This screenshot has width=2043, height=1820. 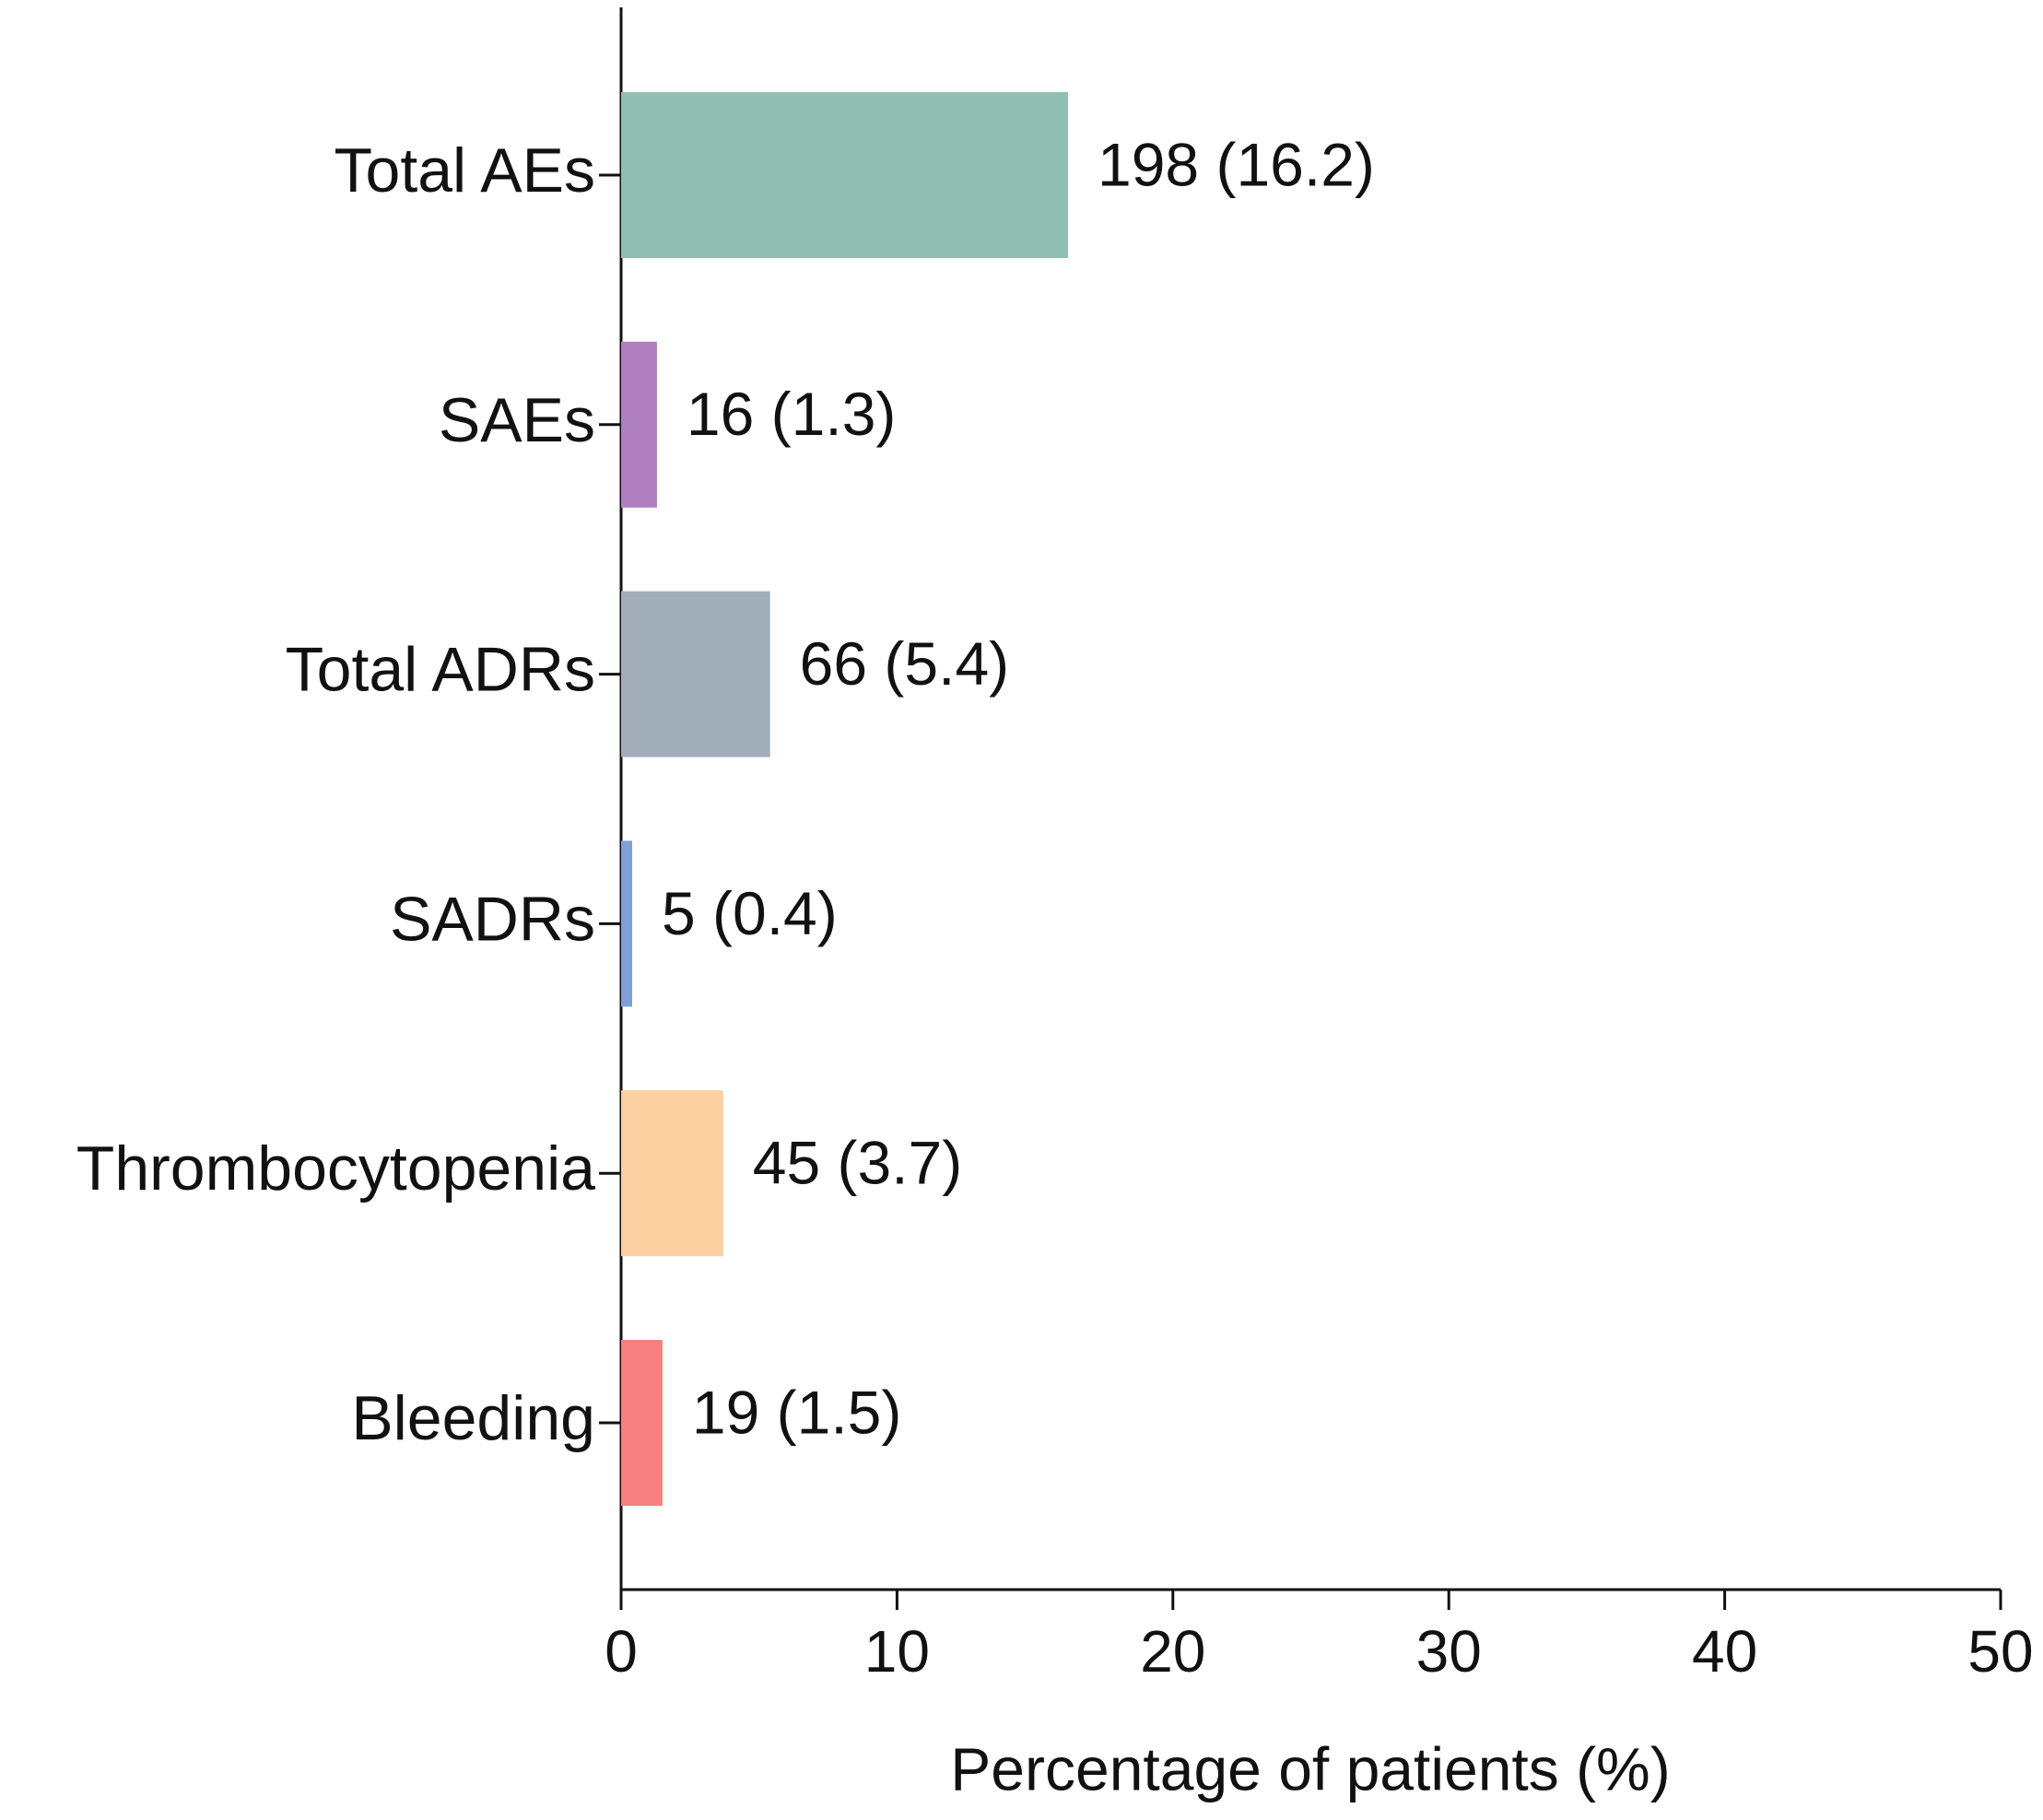 I want to click on x-tick-label: 30, so click(x=1449, y=1651).